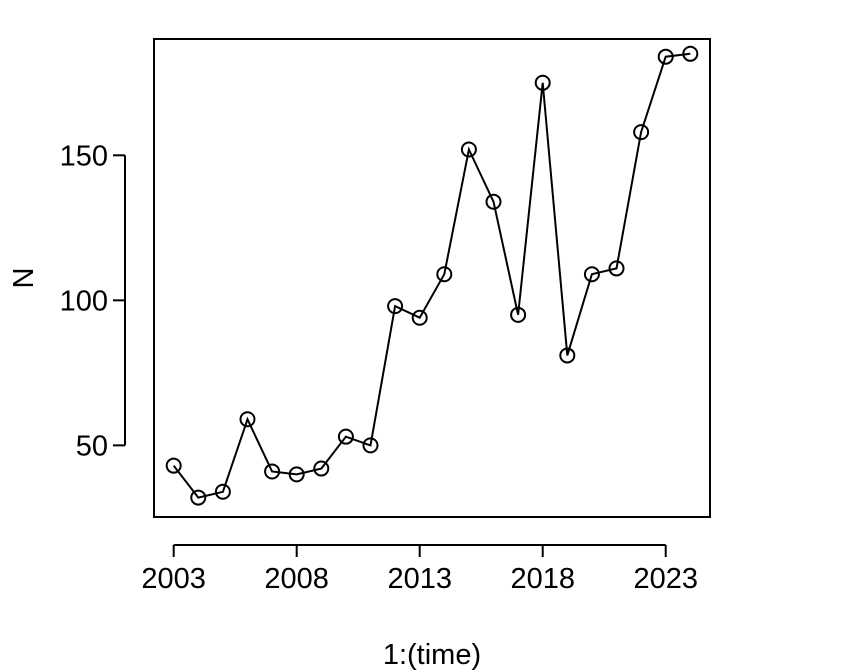 Image resolution: width=864 pixels, height=672 pixels. What do you see at coordinates (198, 497) in the screenshot?
I see `data-point-2004` at bounding box center [198, 497].